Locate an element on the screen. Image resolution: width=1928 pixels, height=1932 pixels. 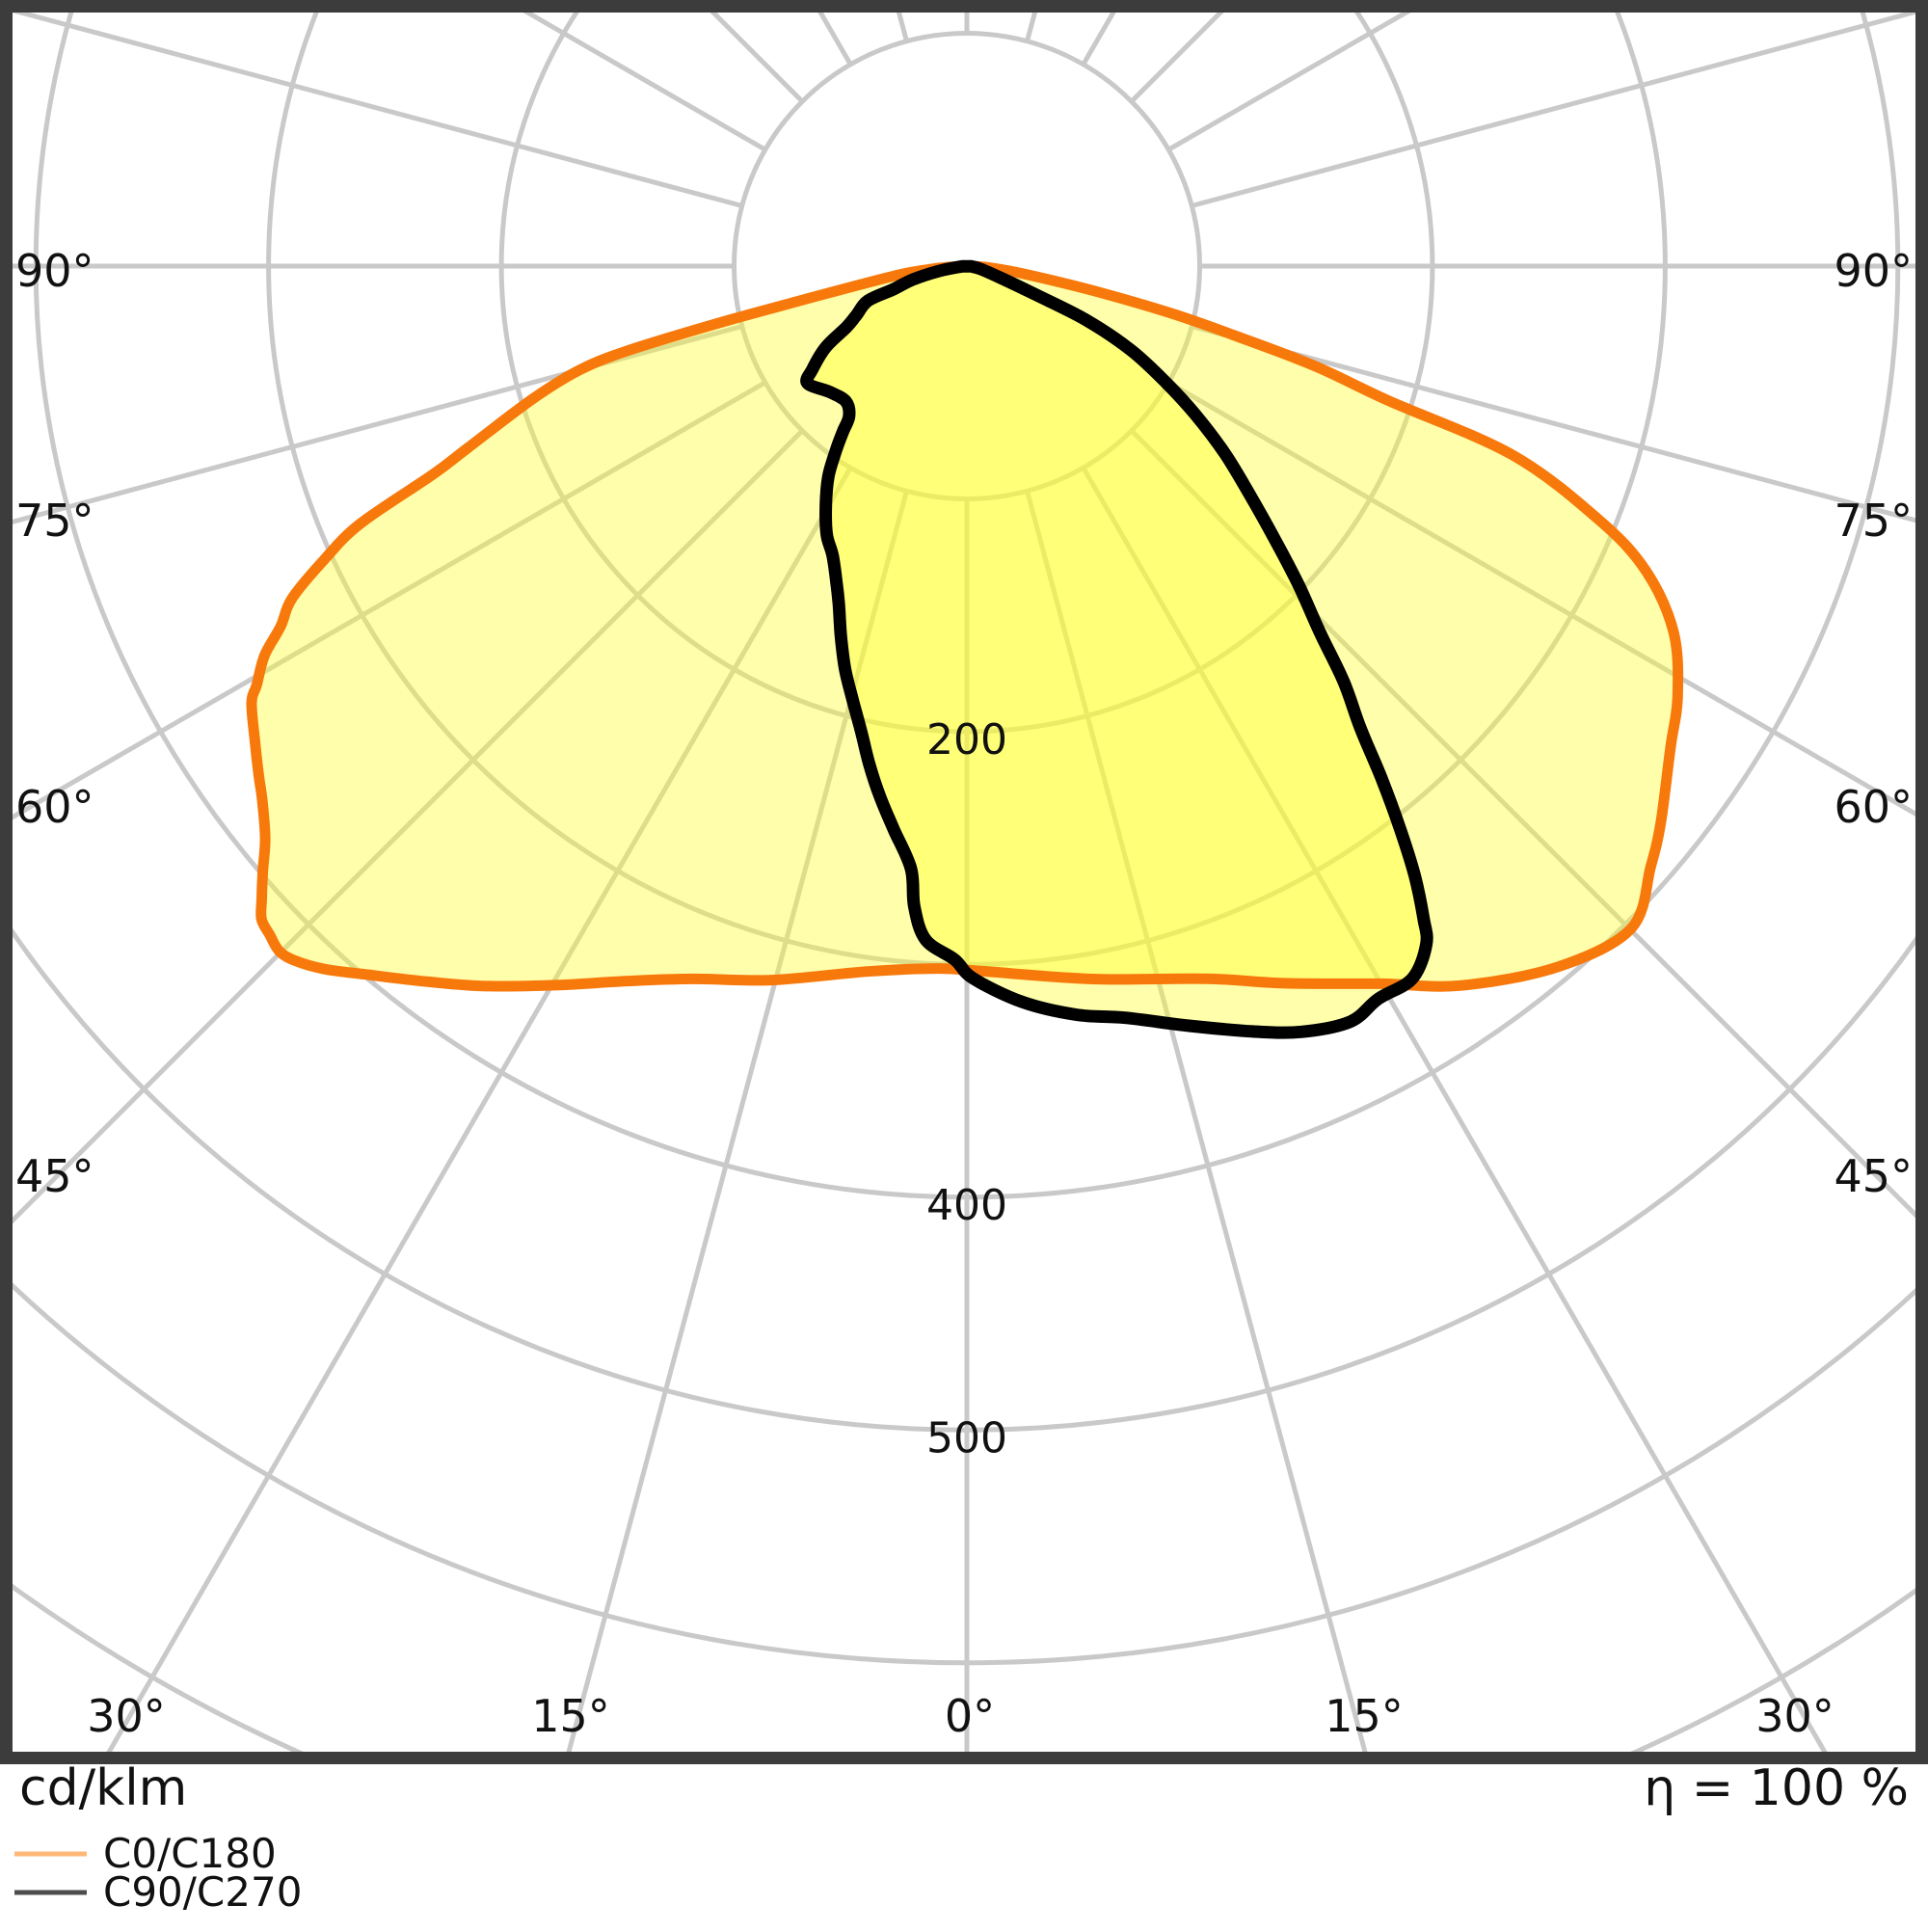
legend: C0/C180 C90/C270 is located at coordinates (158, 1873).